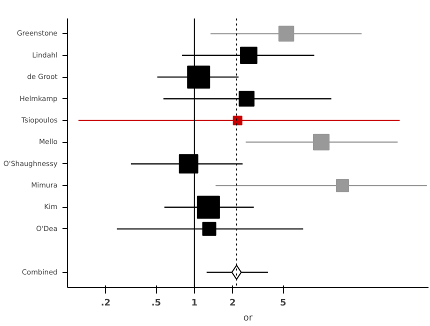 Image resolution: width=430 pixels, height=326 pixels. I want to click on x-axis-title: or, so click(248, 319).